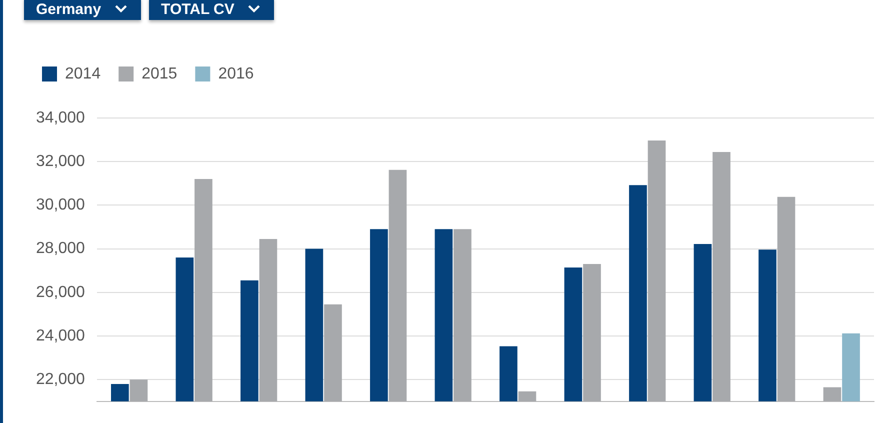 Image resolution: width=888 pixels, height=423 pixels. What do you see at coordinates (61, 292) in the screenshot?
I see `y-tick-label: 26,000` at bounding box center [61, 292].